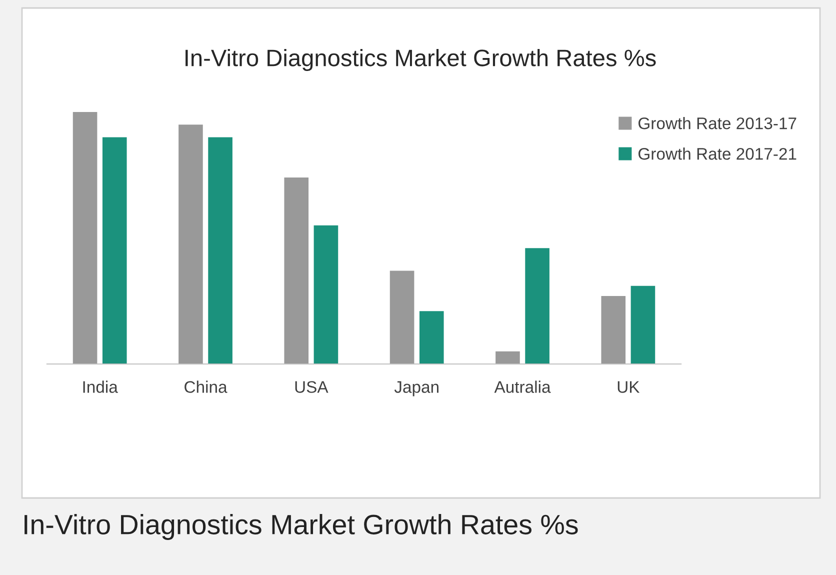  I want to click on x-tick-label: UK, so click(629, 387).